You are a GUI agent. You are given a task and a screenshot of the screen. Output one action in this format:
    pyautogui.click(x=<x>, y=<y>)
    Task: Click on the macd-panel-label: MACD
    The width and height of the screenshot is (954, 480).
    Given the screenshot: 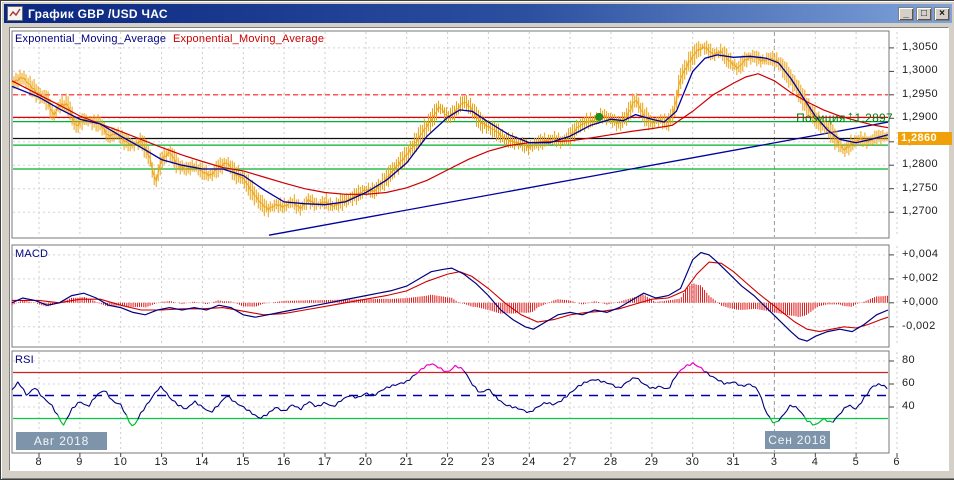 What is the action you would take?
    pyautogui.click(x=32, y=254)
    